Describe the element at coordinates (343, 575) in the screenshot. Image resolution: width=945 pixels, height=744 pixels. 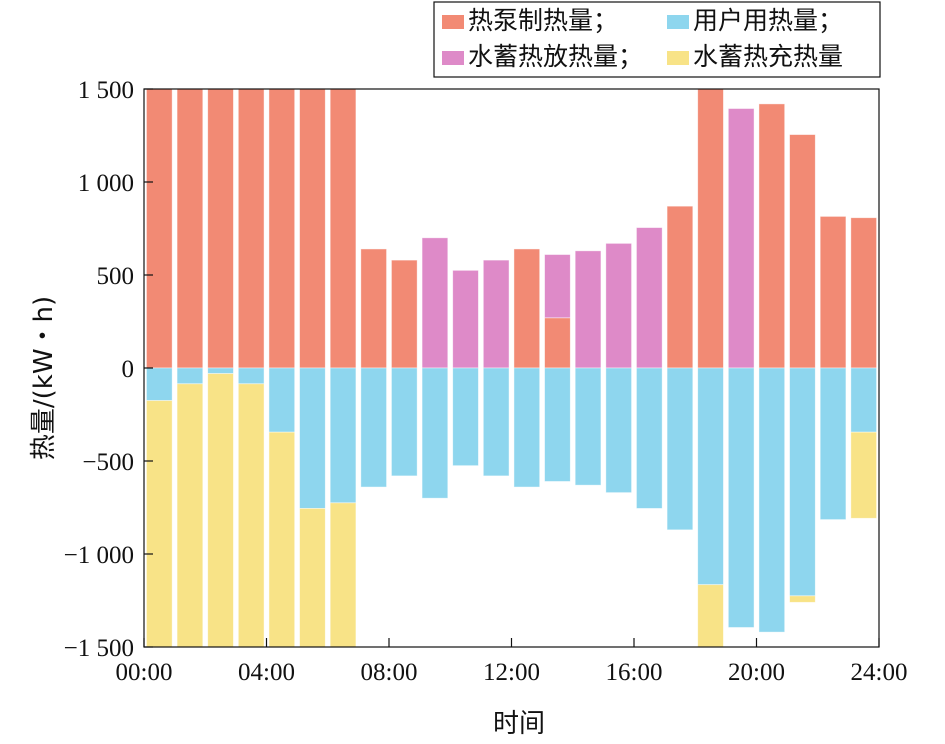
I see `bar-storage_charge-h7` at that location.